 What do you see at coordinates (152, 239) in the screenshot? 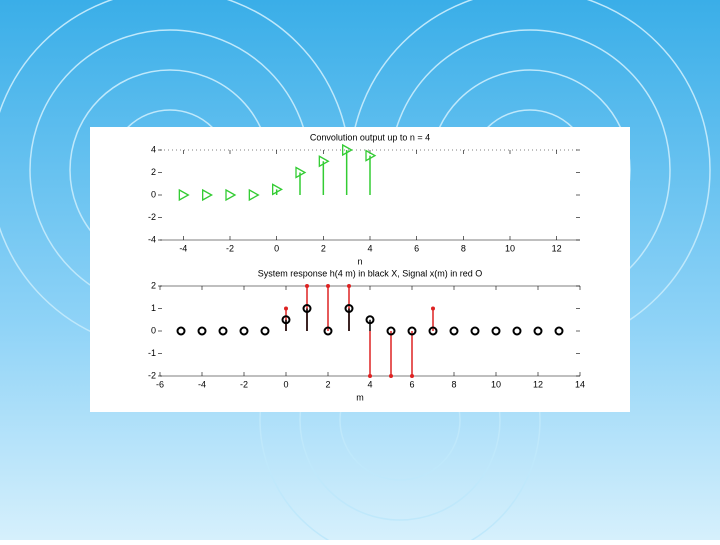
I see `y-tick-label: -4` at bounding box center [152, 239].